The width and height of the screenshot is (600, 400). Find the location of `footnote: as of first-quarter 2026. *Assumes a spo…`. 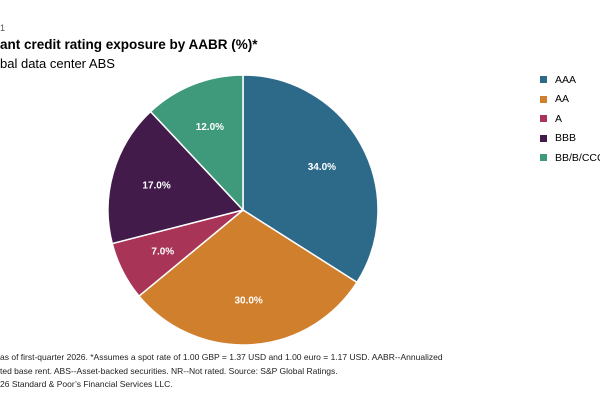

footnote: as of first-quarter 2026. *Assumes a spo… is located at coordinates (221, 371).